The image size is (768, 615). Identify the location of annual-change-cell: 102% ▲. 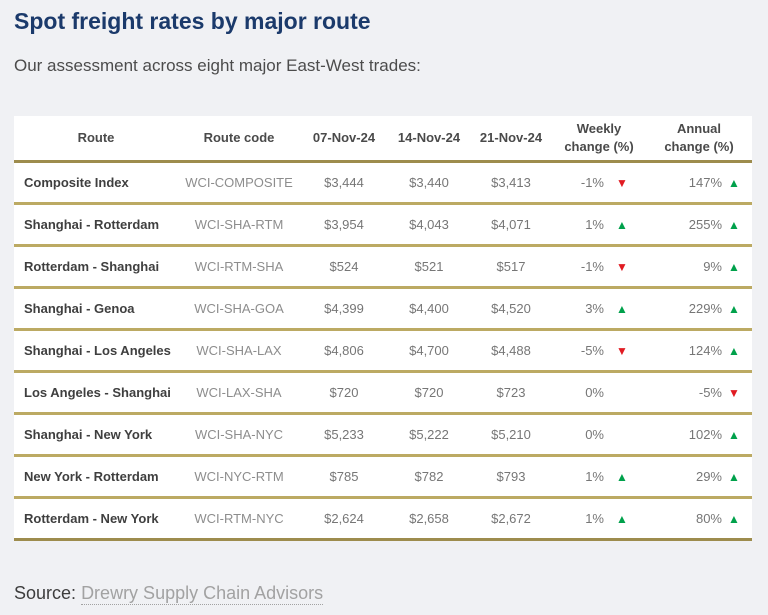
(699, 434).